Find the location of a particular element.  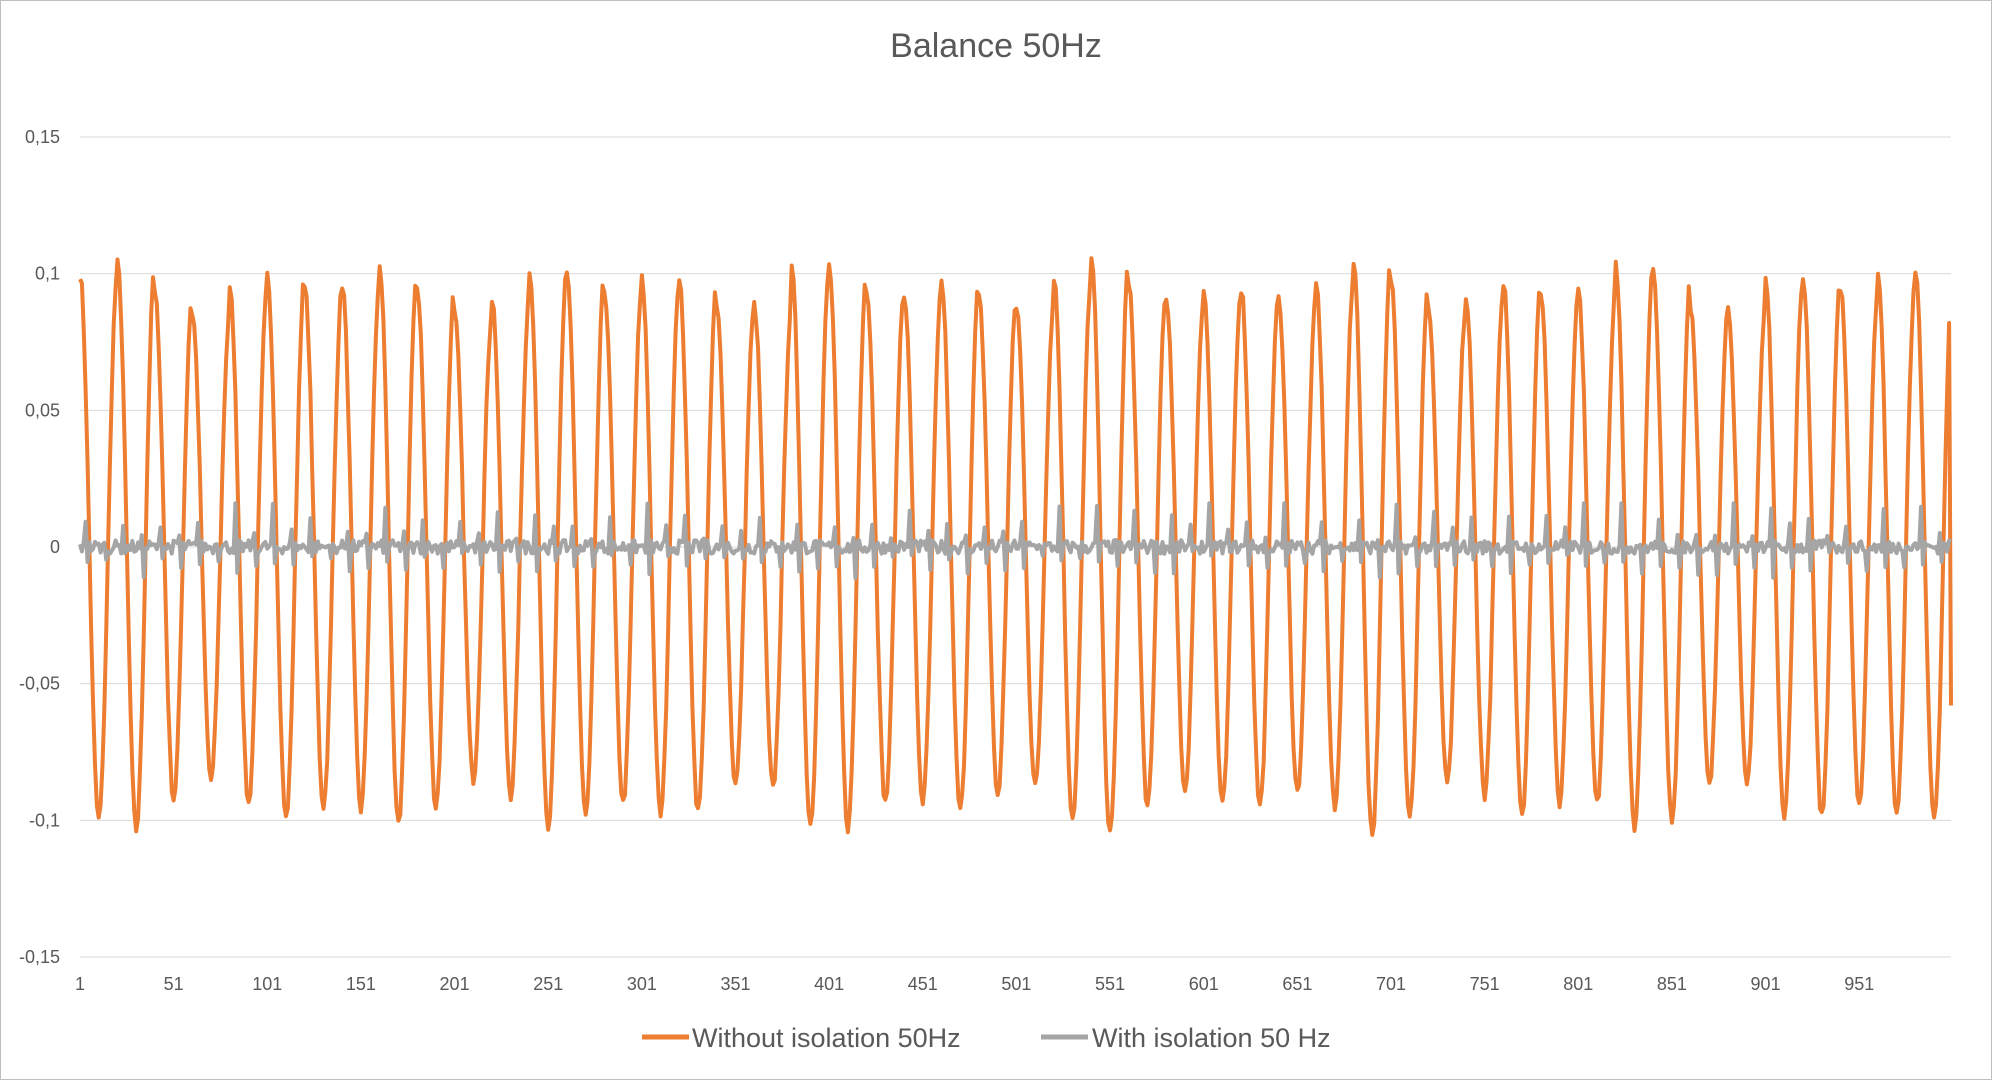

y-tick-label: -0,05 is located at coordinates (39, 684).